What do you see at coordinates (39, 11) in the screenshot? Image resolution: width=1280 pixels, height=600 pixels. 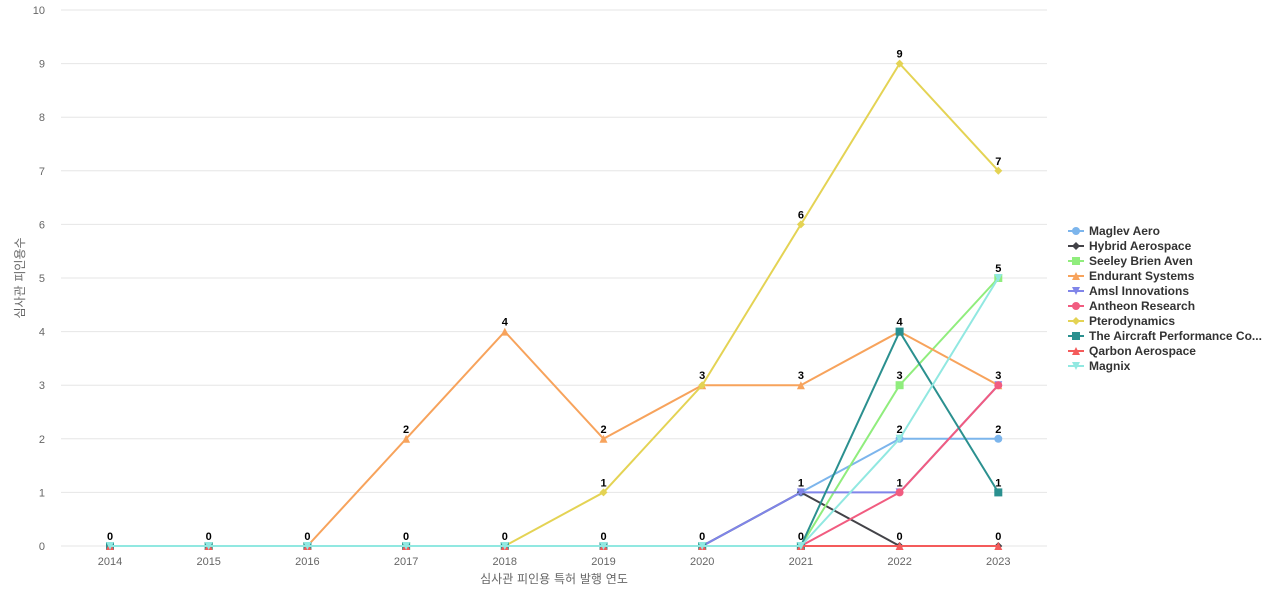 I see `y-tick-label: 10` at bounding box center [39, 11].